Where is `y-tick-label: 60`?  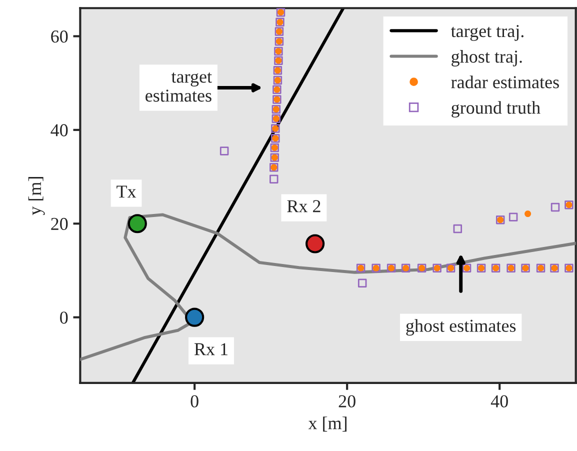
y-tick-label: 60 is located at coordinates (59, 36).